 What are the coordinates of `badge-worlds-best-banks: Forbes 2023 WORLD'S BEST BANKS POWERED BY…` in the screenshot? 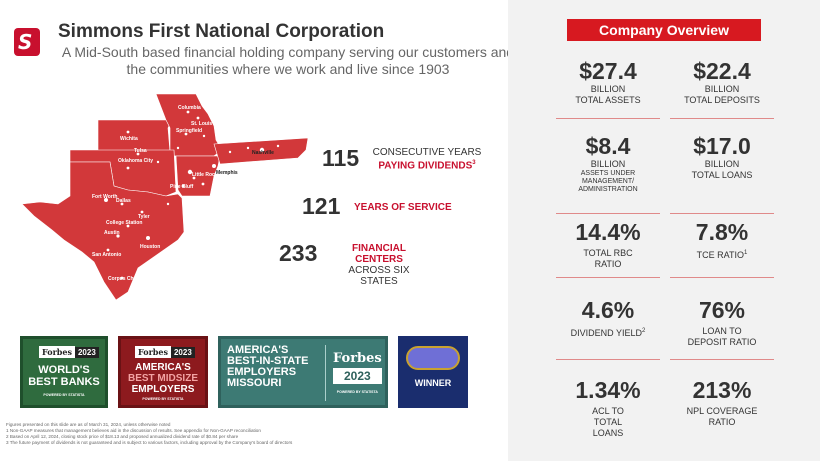 It's located at (64, 372).